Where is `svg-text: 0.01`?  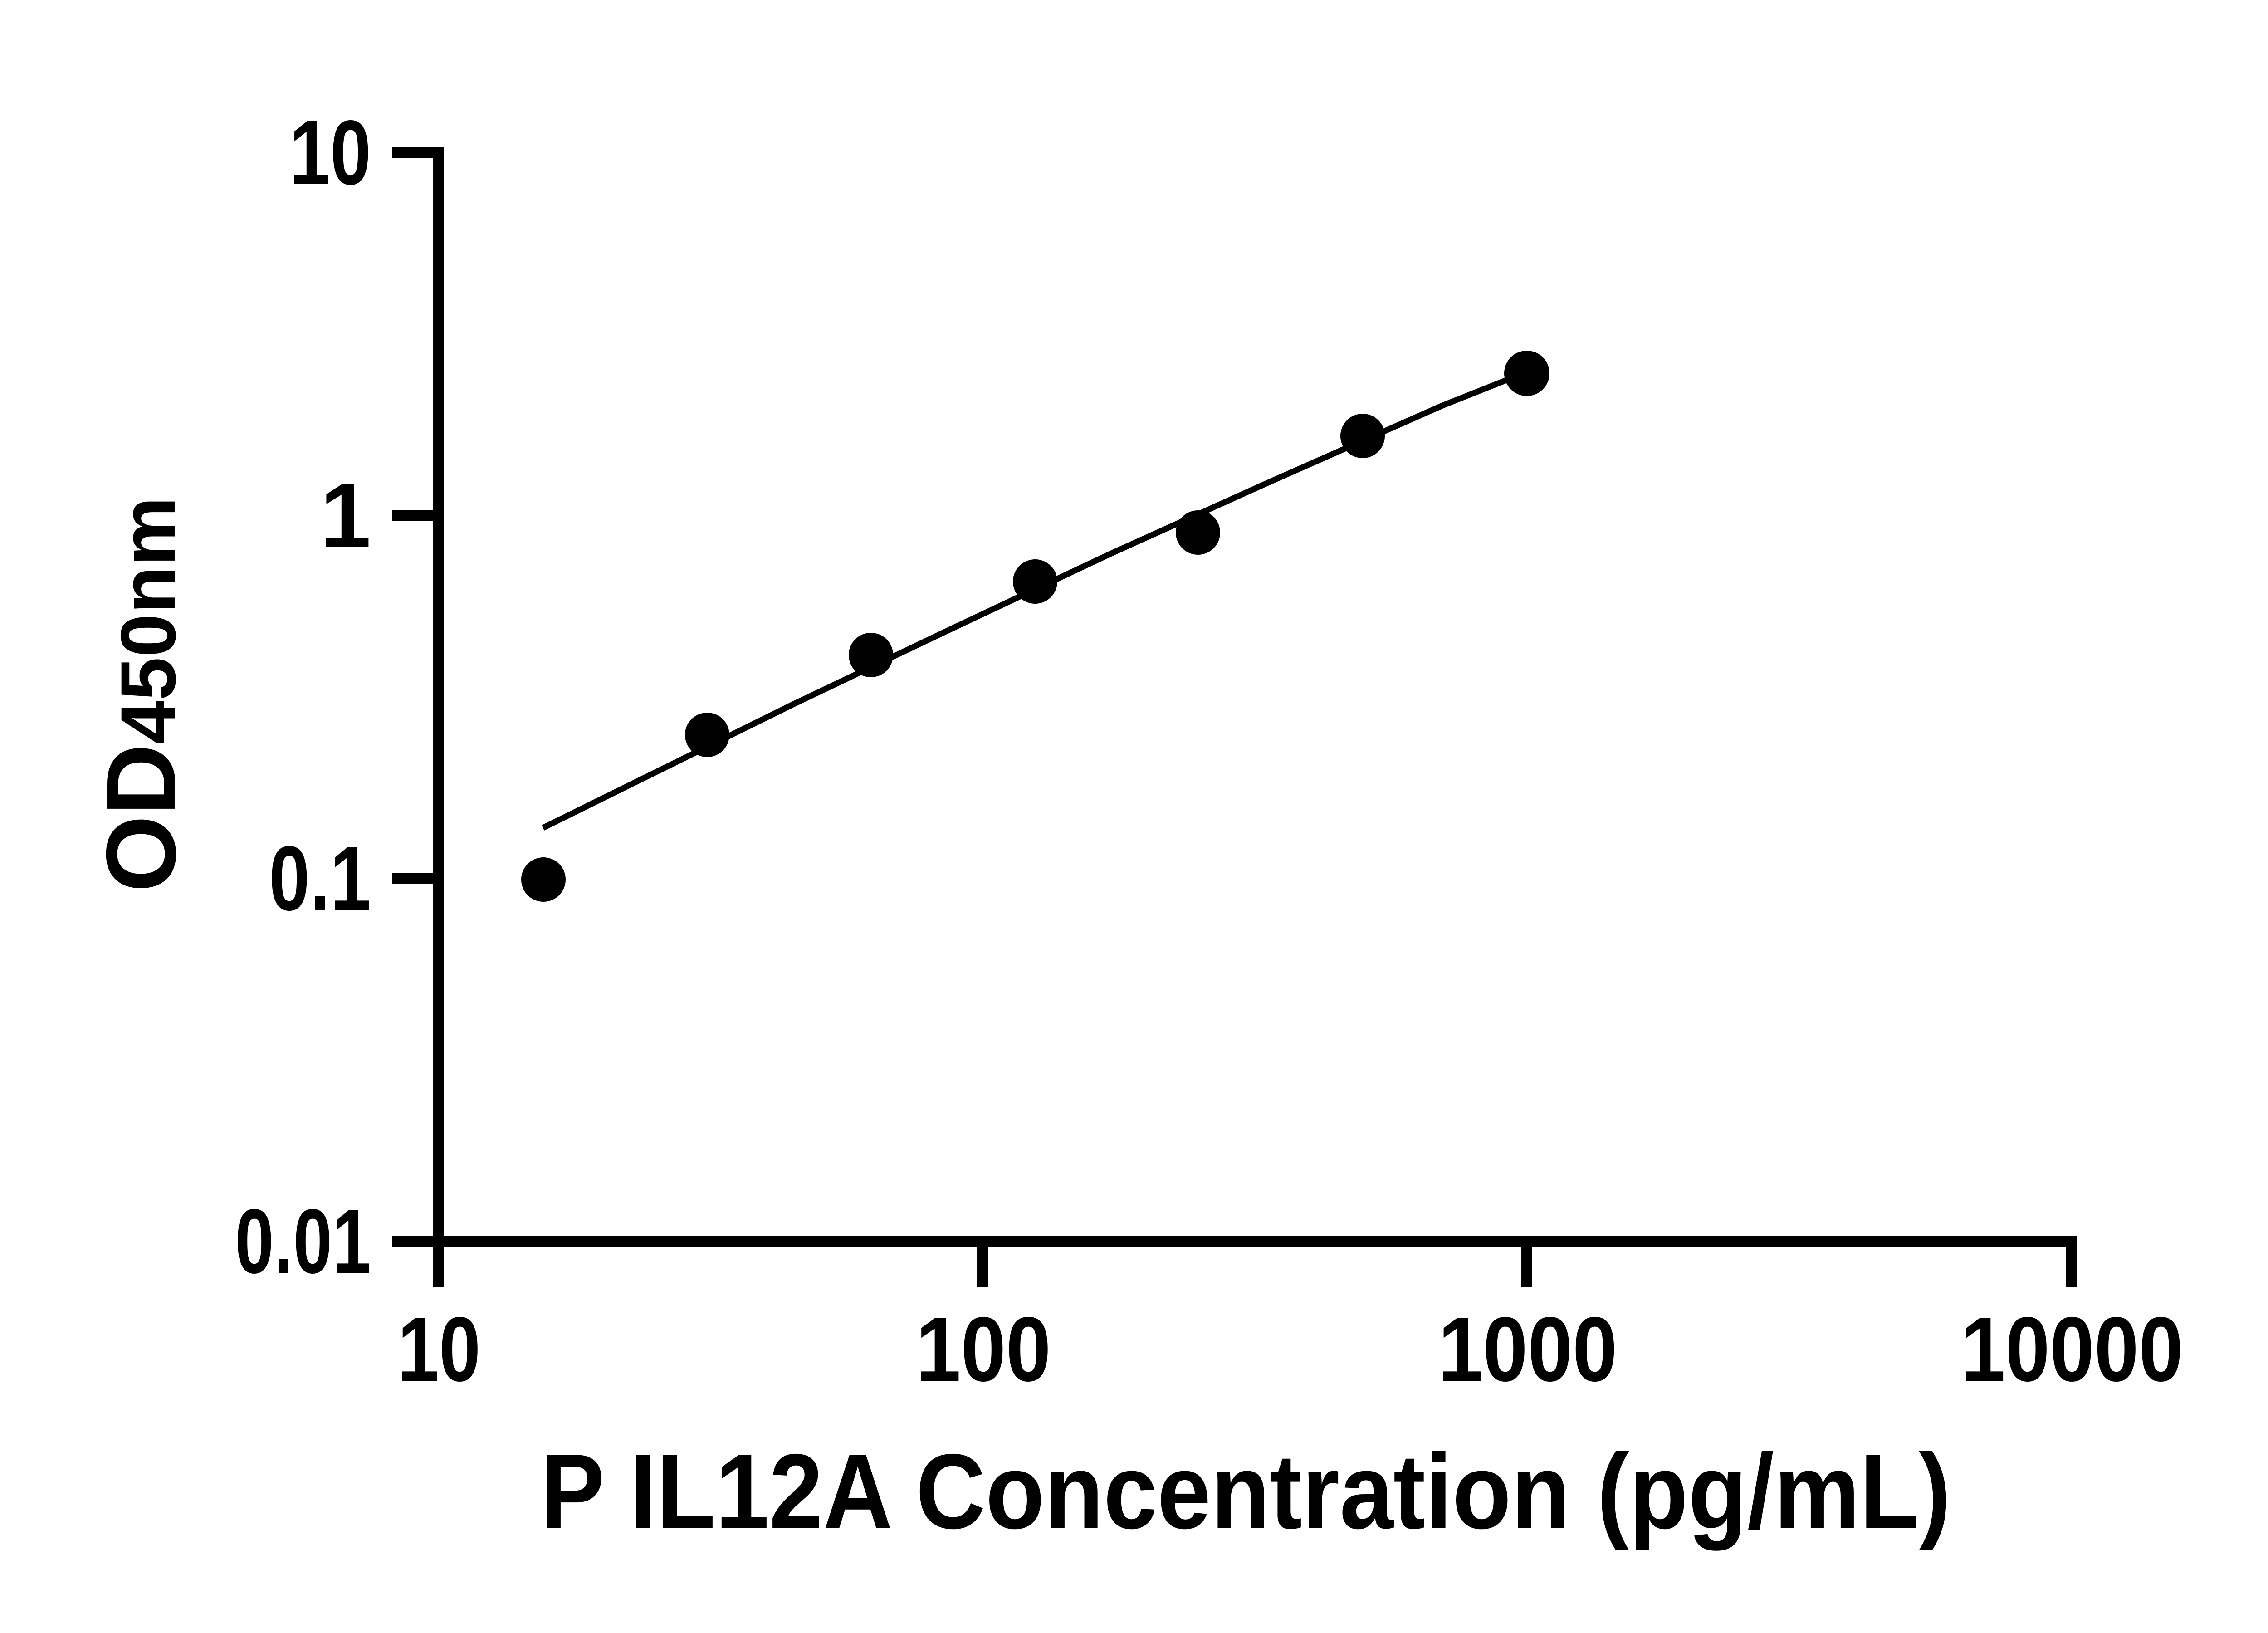 svg-text: 0.01 is located at coordinates (303, 1241).